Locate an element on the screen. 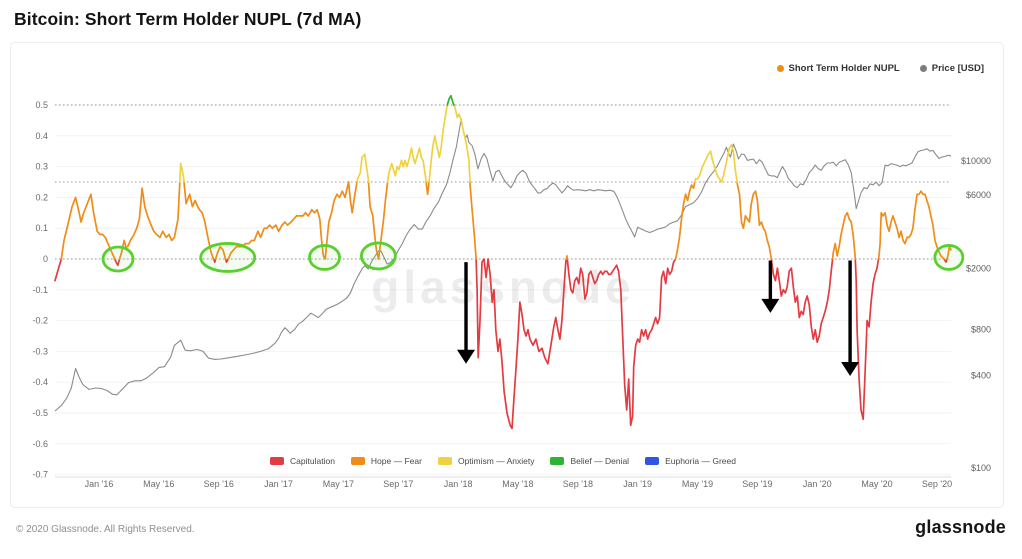  x-axis-tick: Jan '17 is located at coordinates (278, 484).